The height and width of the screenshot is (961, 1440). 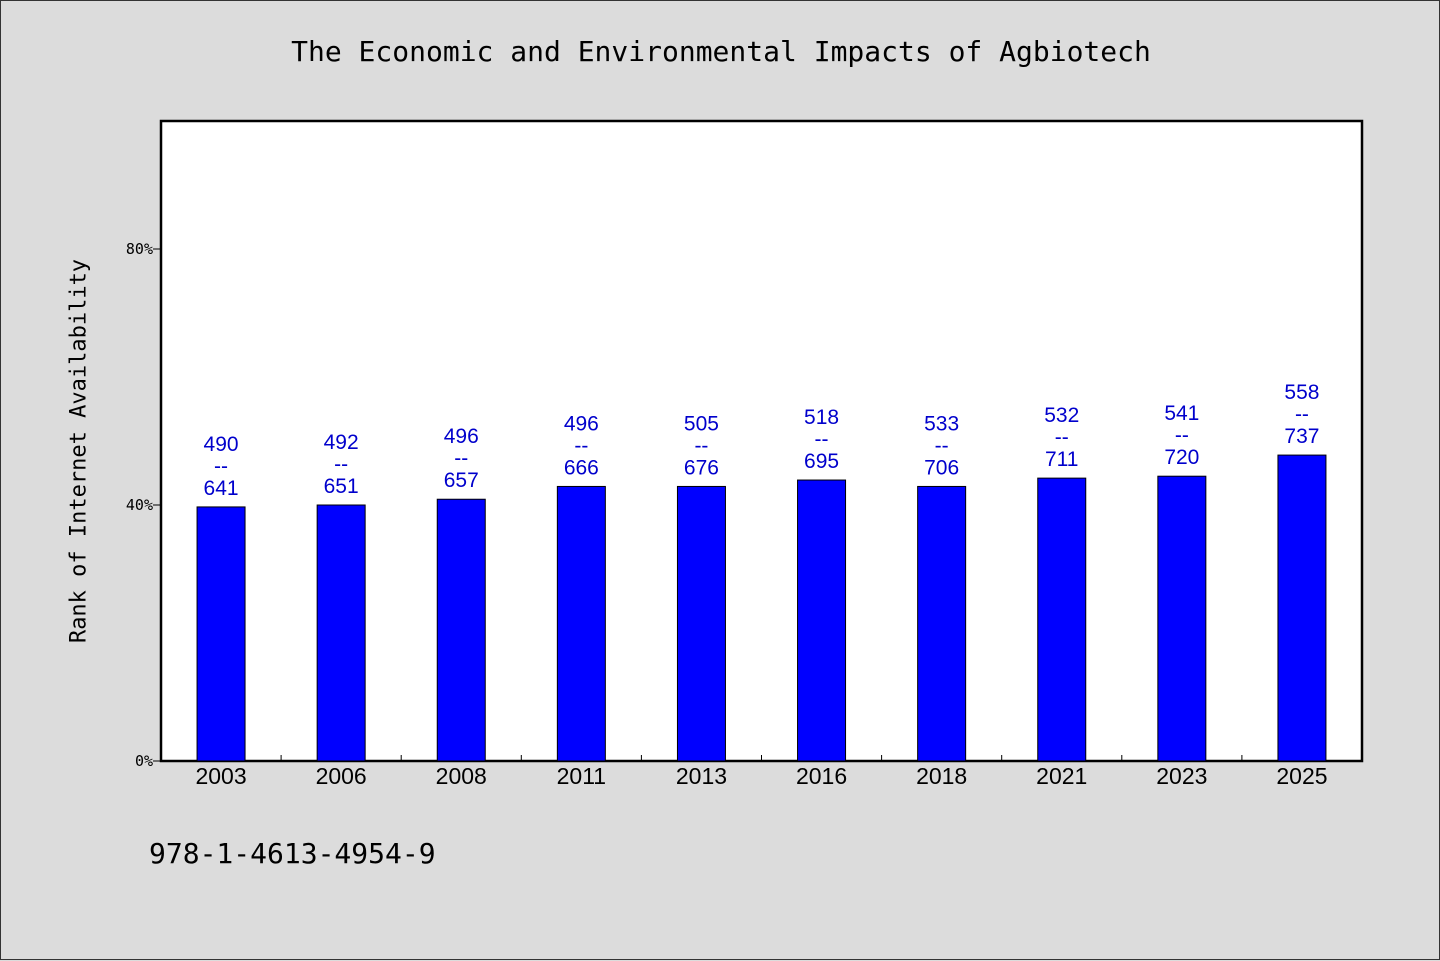 I want to click on x-tick-label: 2013, so click(x=701, y=776).